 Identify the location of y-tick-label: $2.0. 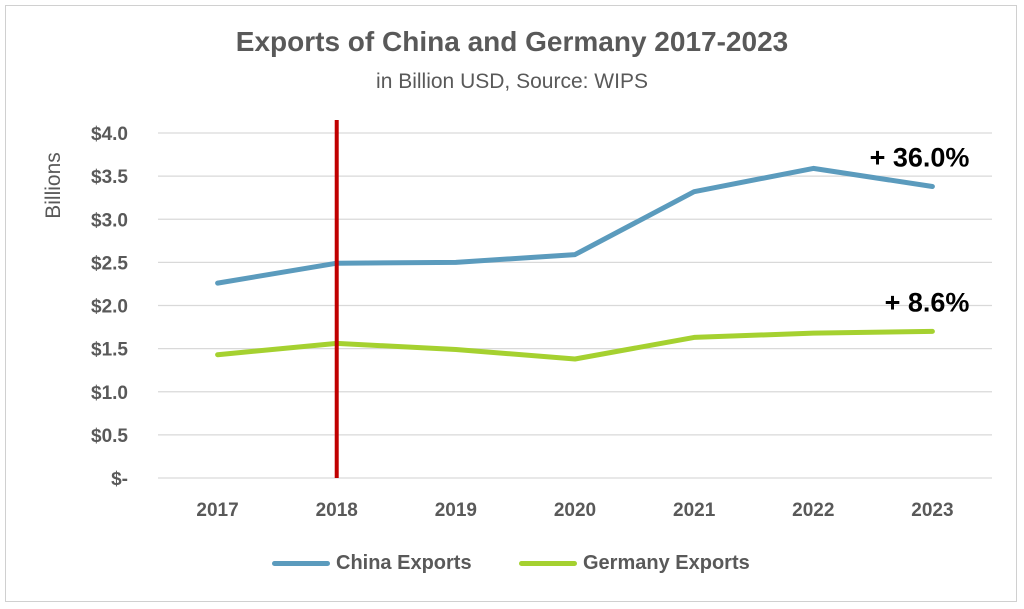
(109, 307).